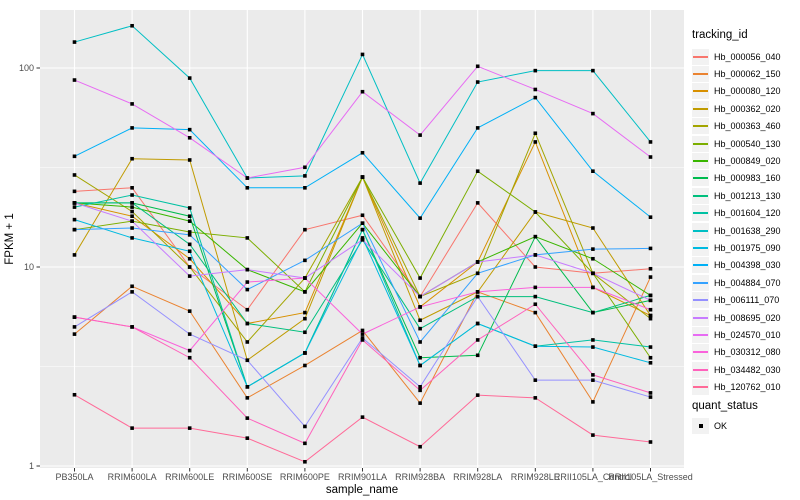  I want to click on x-tick-label: RRII105LA_Stressed, so click(650, 477).